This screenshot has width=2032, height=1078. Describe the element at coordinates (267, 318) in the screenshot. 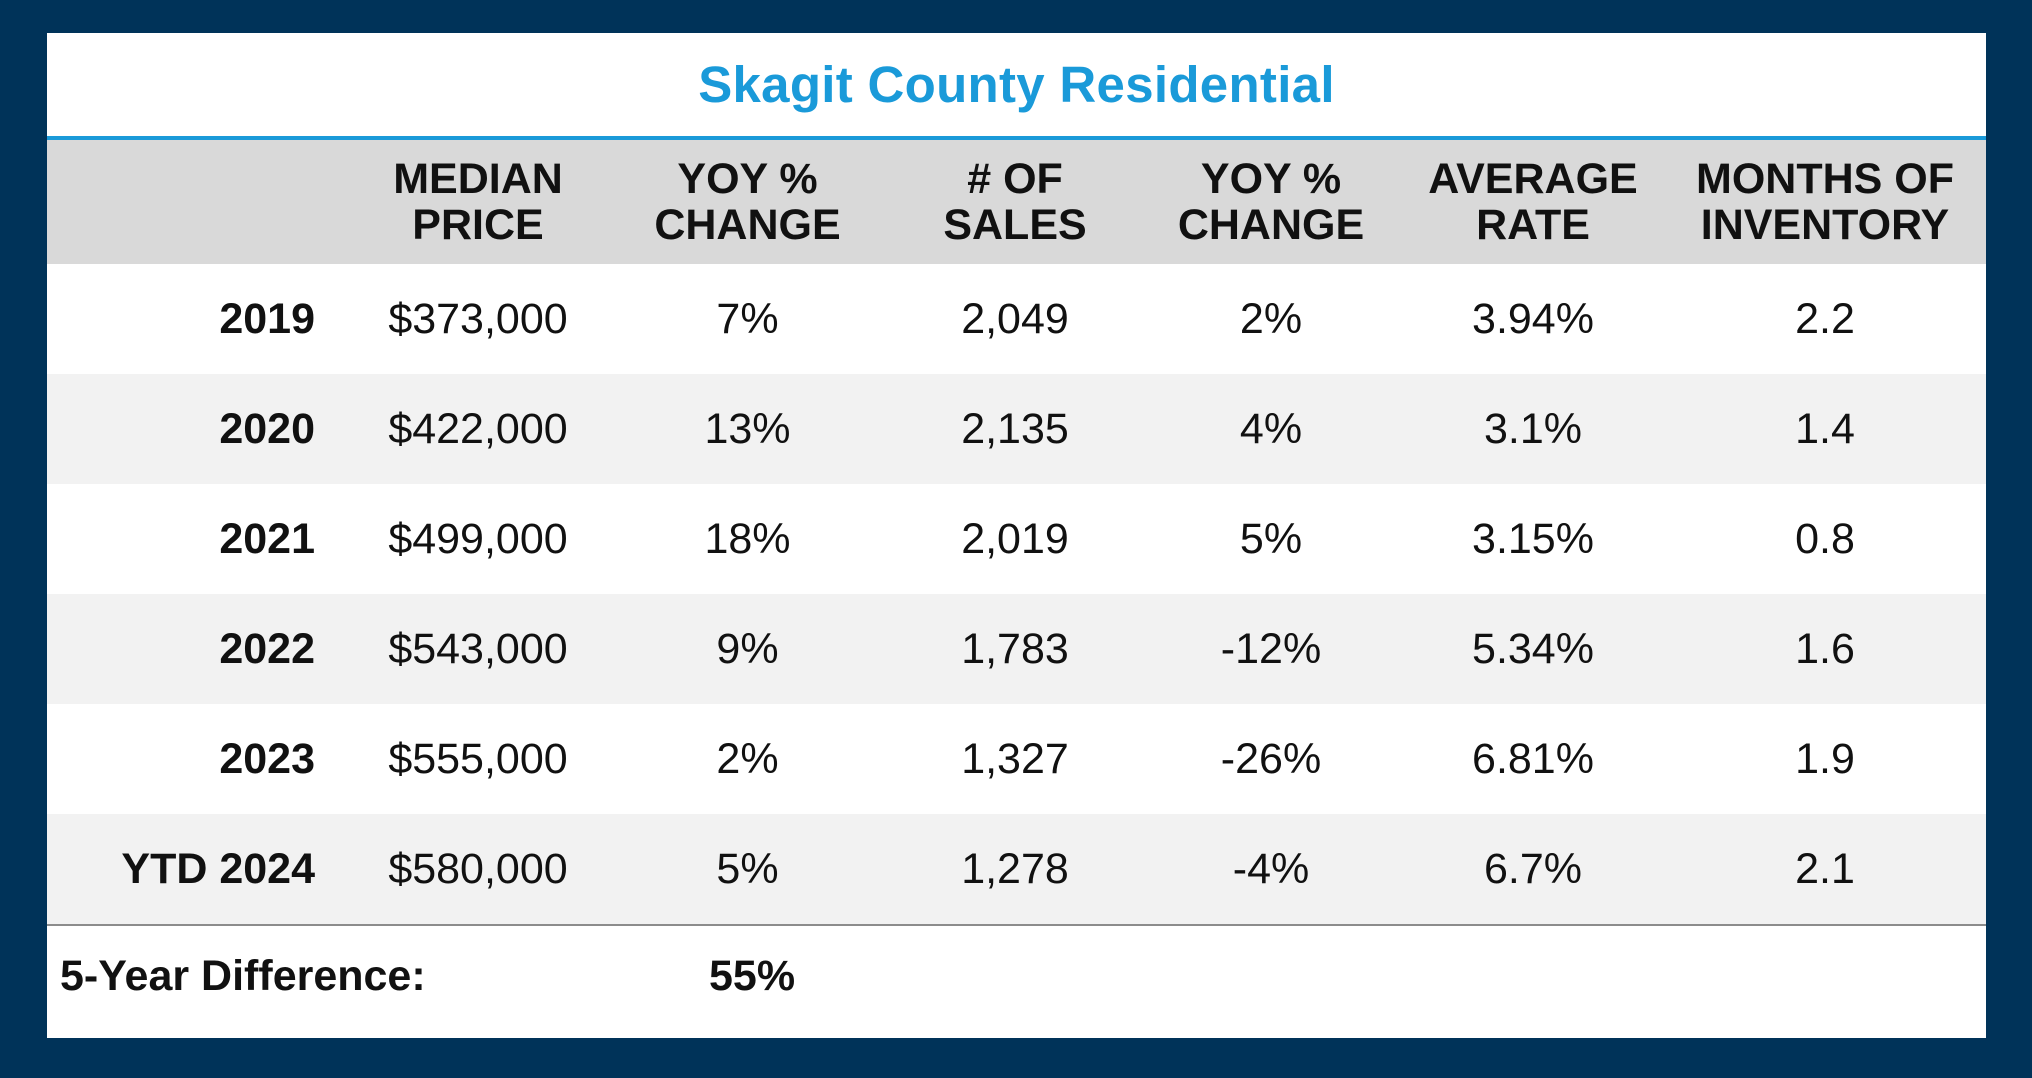

I see `row-year: 2019` at that location.